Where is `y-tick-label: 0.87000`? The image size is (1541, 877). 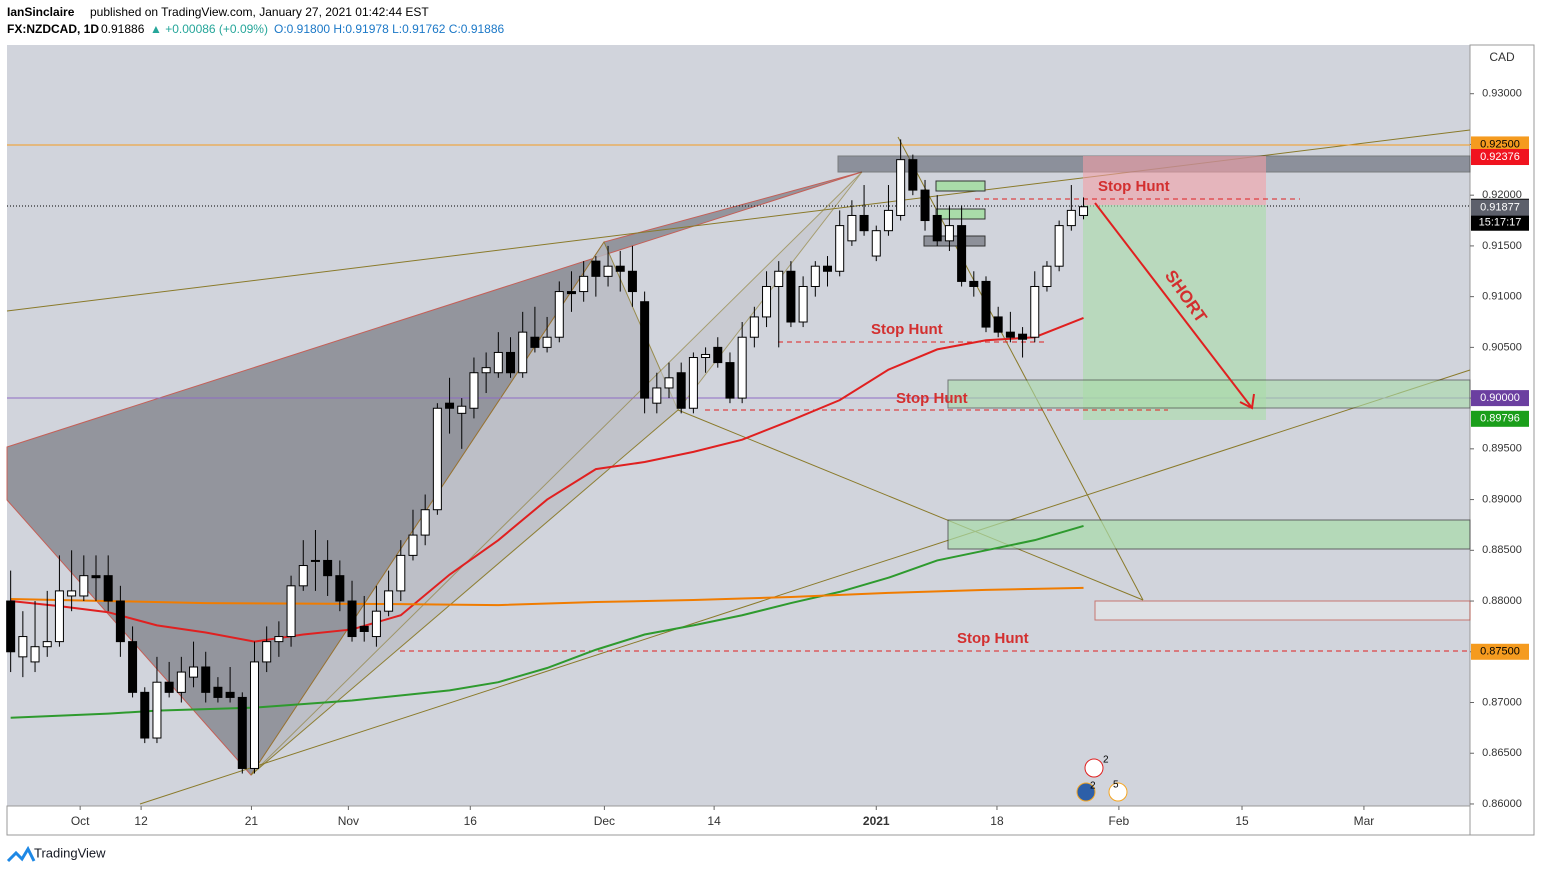 y-tick-label: 0.87000 is located at coordinates (1502, 702).